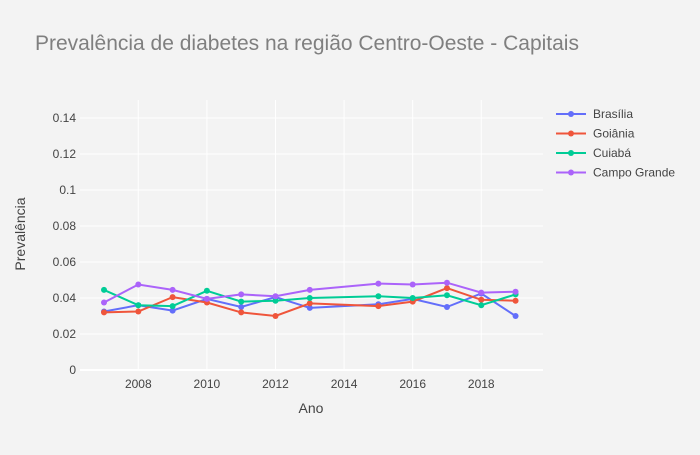 This screenshot has height=455, width=700. What do you see at coordinates (275, 384) in the screenshot?
I see `x-tick-label: 2012` at bounding box center [275, 384].